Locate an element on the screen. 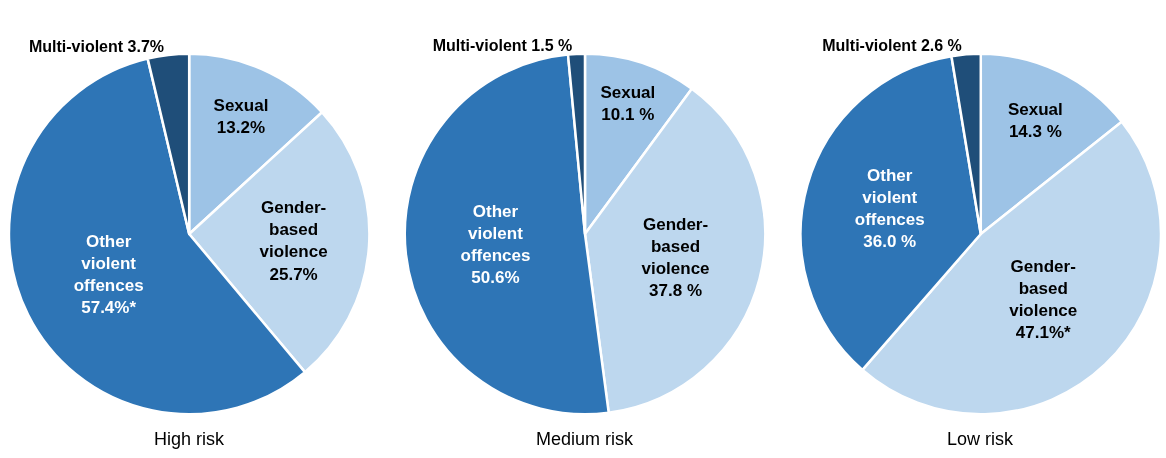 Image resolution: width=1166 pixels, height=458 pixels. data-label: 36.0 % is located at coordinates (890, 241).